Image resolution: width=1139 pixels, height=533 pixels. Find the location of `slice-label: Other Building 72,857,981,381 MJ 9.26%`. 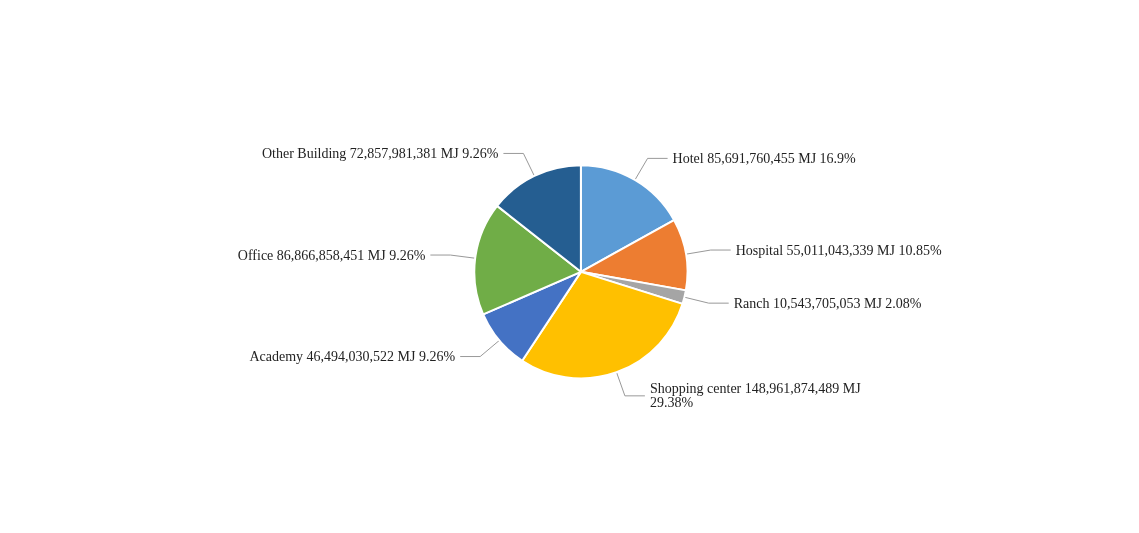

slice-label: Other Building 72,857,981,381 MJ 9.26% is located at coordinates (380, 153).